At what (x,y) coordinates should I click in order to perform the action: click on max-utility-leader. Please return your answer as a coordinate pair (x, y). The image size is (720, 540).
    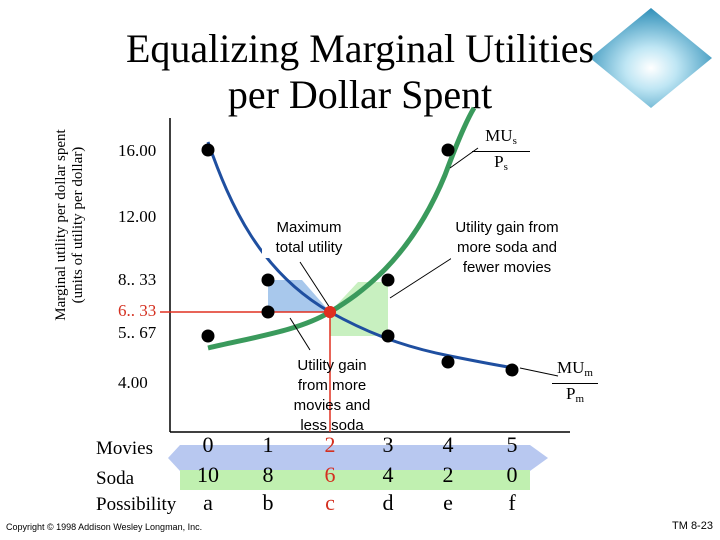
    Looking at the image, I should click on (315, 285).